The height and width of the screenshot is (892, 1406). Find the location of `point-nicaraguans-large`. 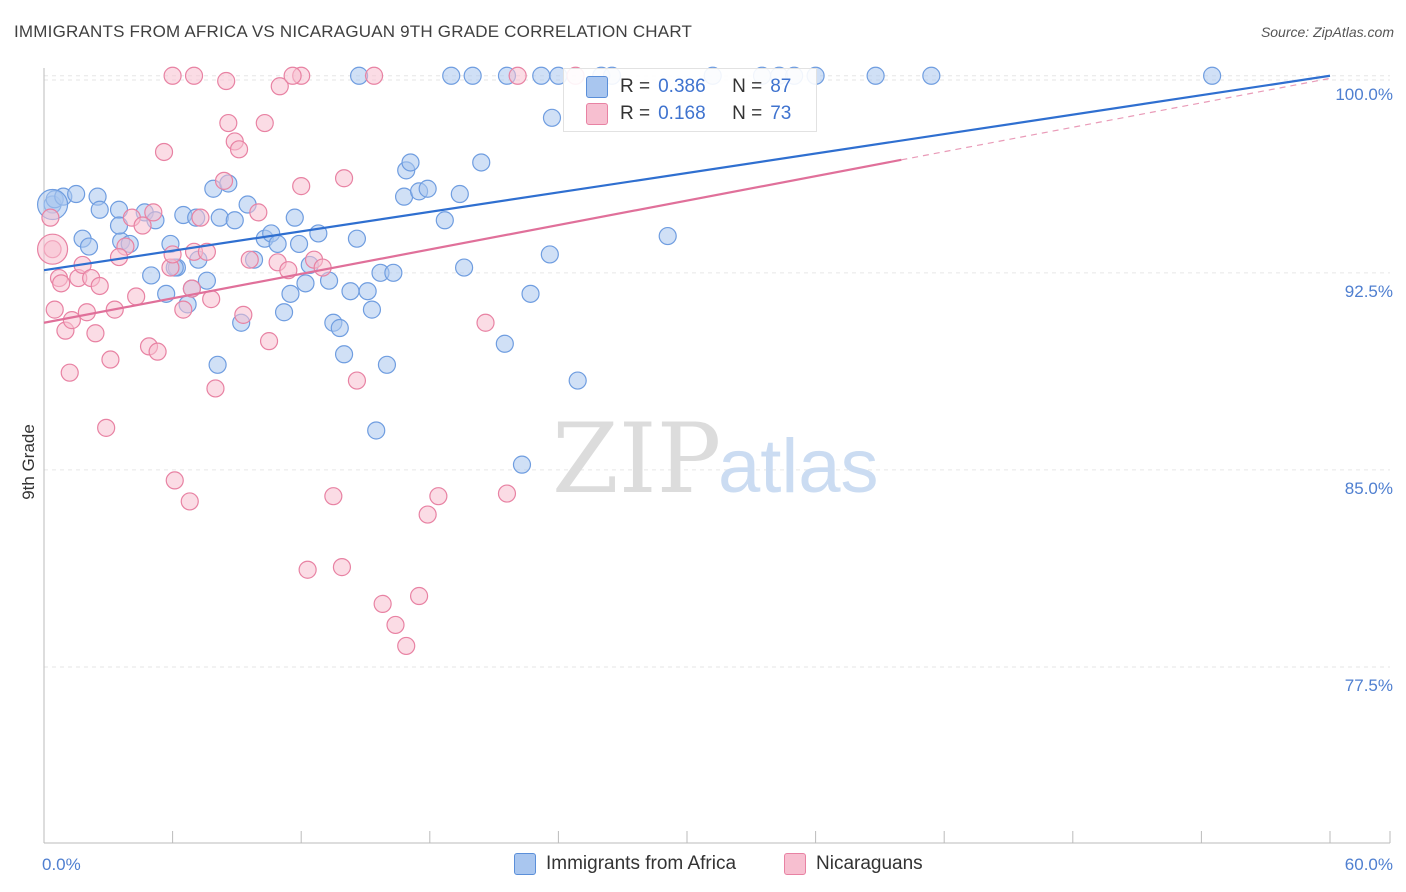

point-nicaraguans-large is located at coordinates (52, 249).